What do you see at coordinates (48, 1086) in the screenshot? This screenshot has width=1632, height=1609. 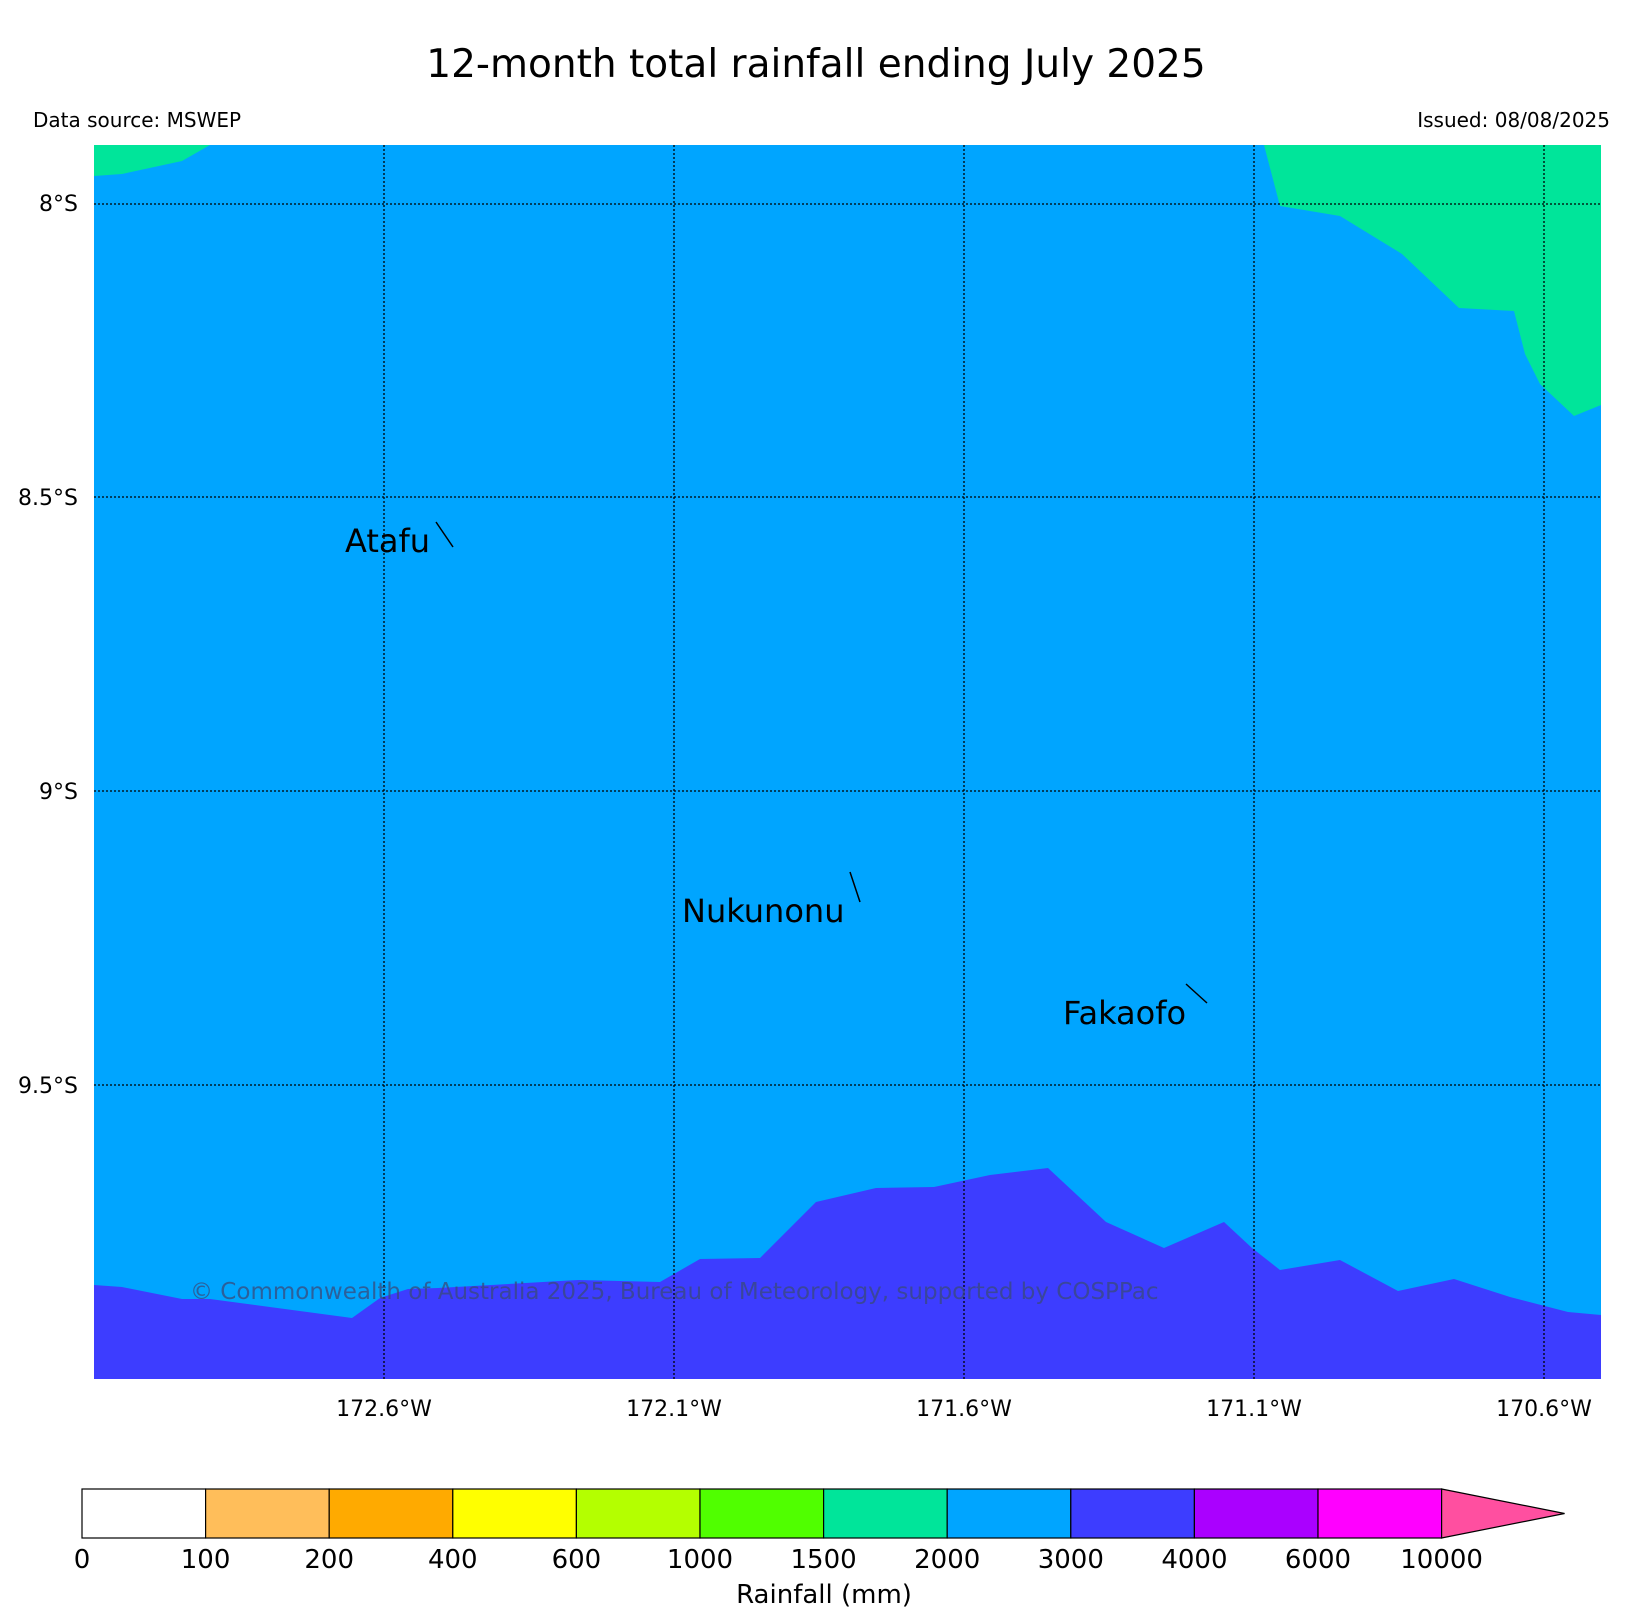 I see `lat-label: 9.5°S` at bounding box center [48, 1086].